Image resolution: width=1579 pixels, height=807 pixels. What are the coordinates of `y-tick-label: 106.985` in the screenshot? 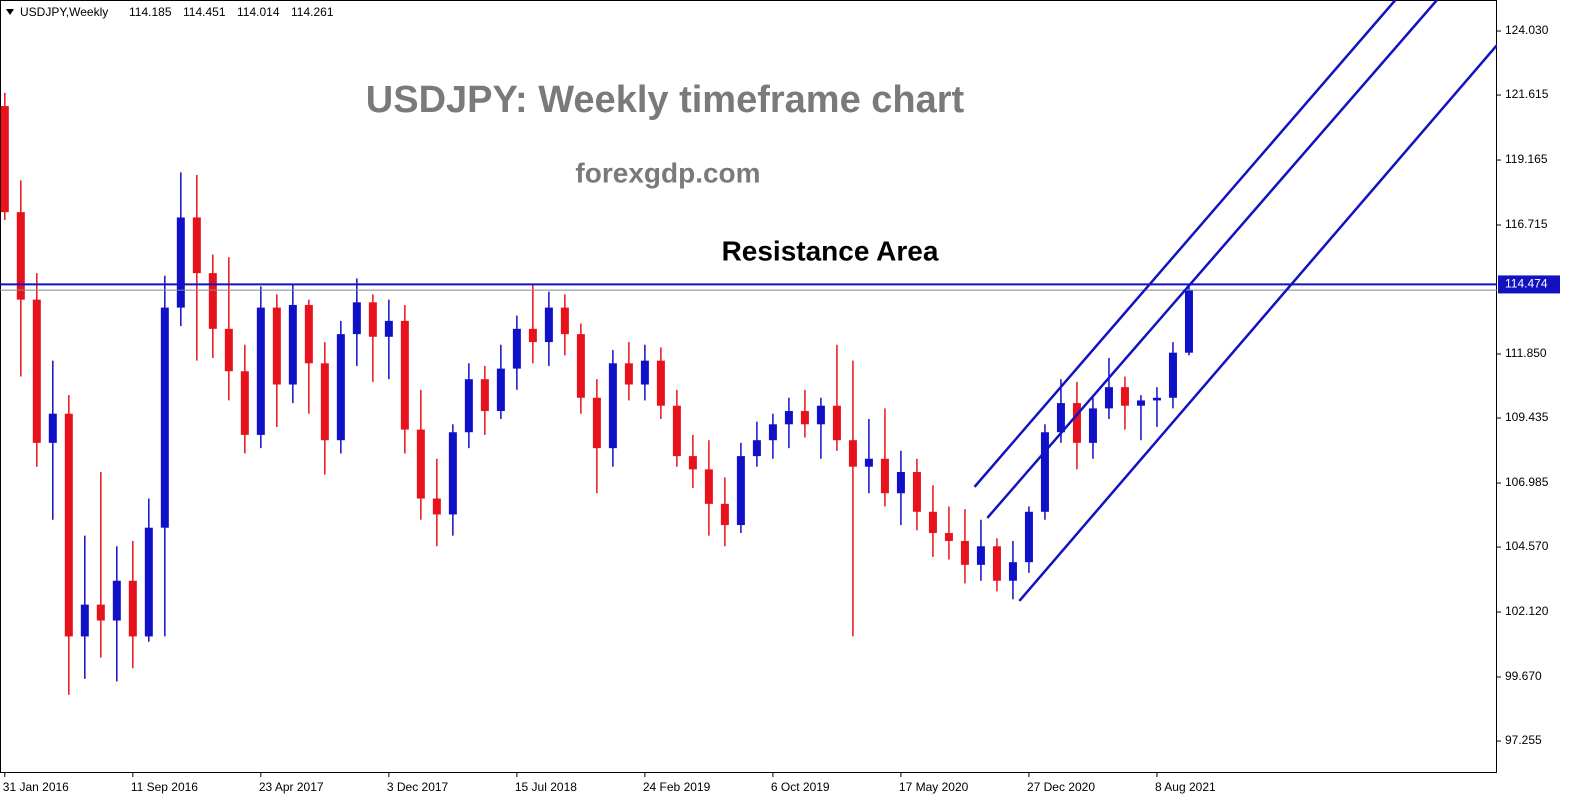 It's located at (1527, 482).